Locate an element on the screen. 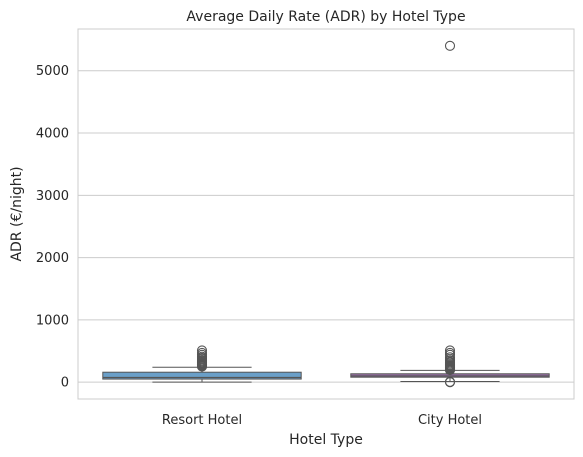 This screenshot has width=583, height=457. y-tick-label: 1000 is located at coordinates (52, 320).